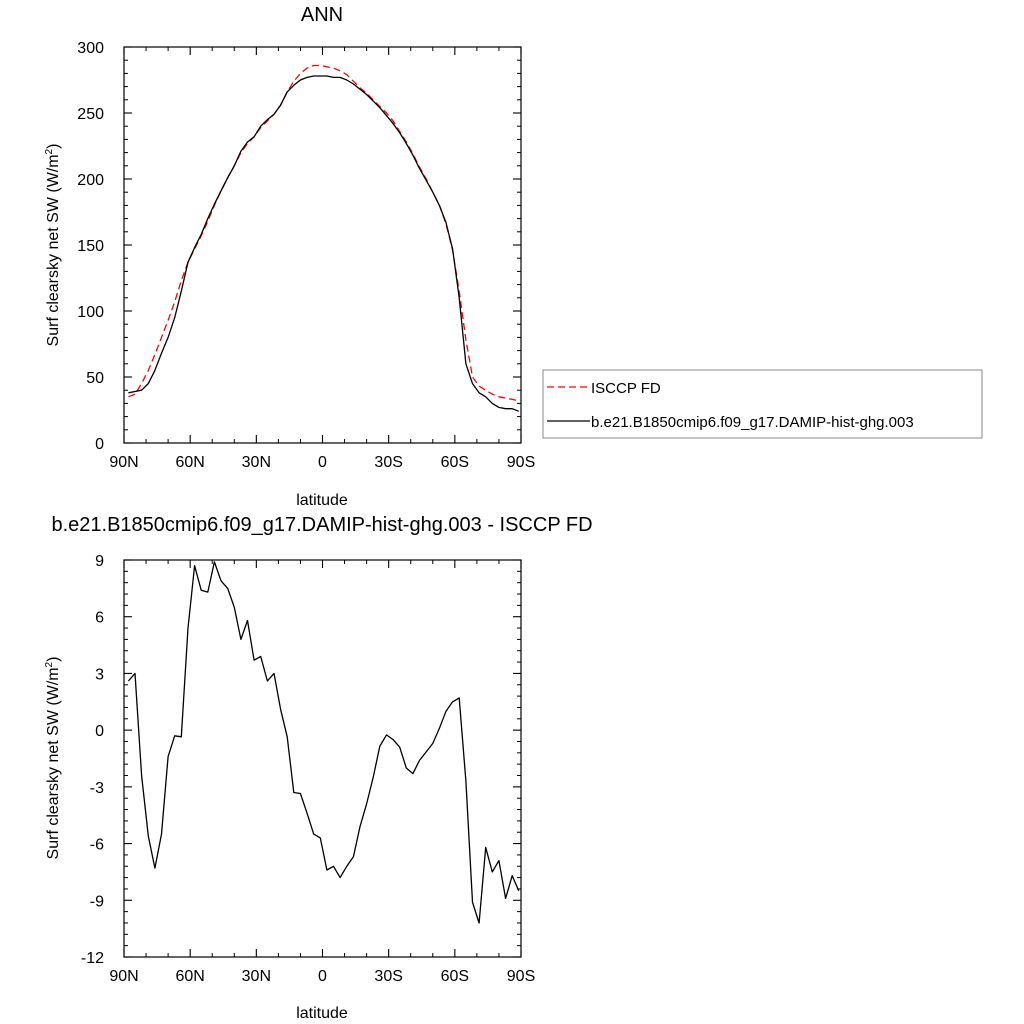 This screenshot has width=1024, height=1024. I want to click on y-tick-label: -6, so click(97, 845).